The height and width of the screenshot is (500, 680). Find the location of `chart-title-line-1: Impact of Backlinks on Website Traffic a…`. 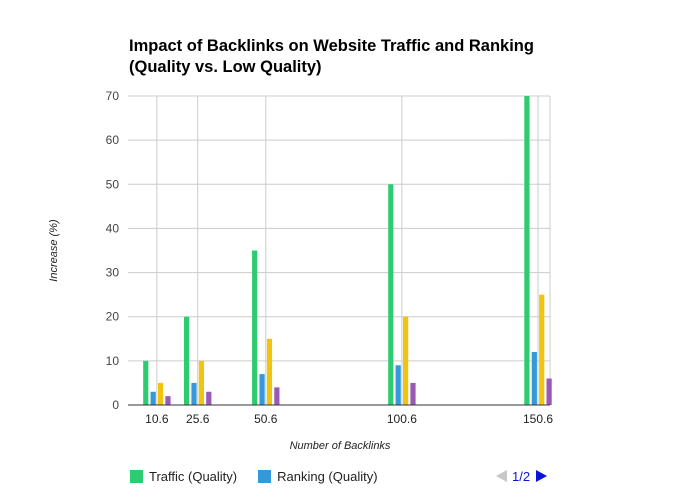

chart-title-line-1: Impact of Backlinks on Website Traffic a… is located at coordinates (331, 46).